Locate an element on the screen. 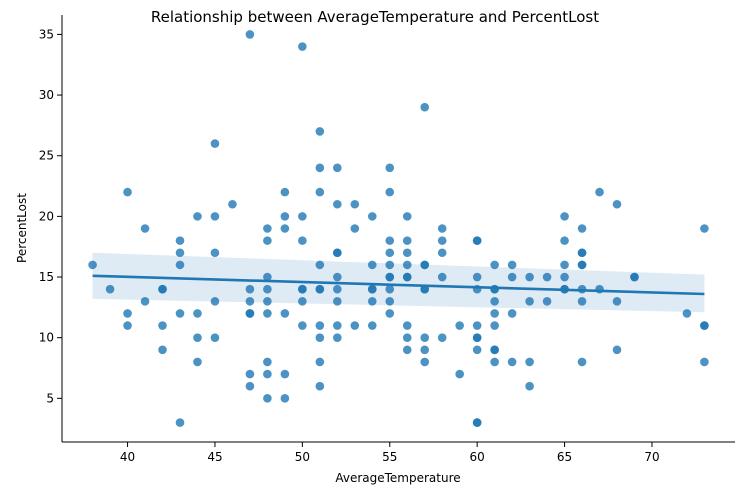 This screenshot has width=750, height=500. x-tick-label: 60 is located at coordinates (477, 457).